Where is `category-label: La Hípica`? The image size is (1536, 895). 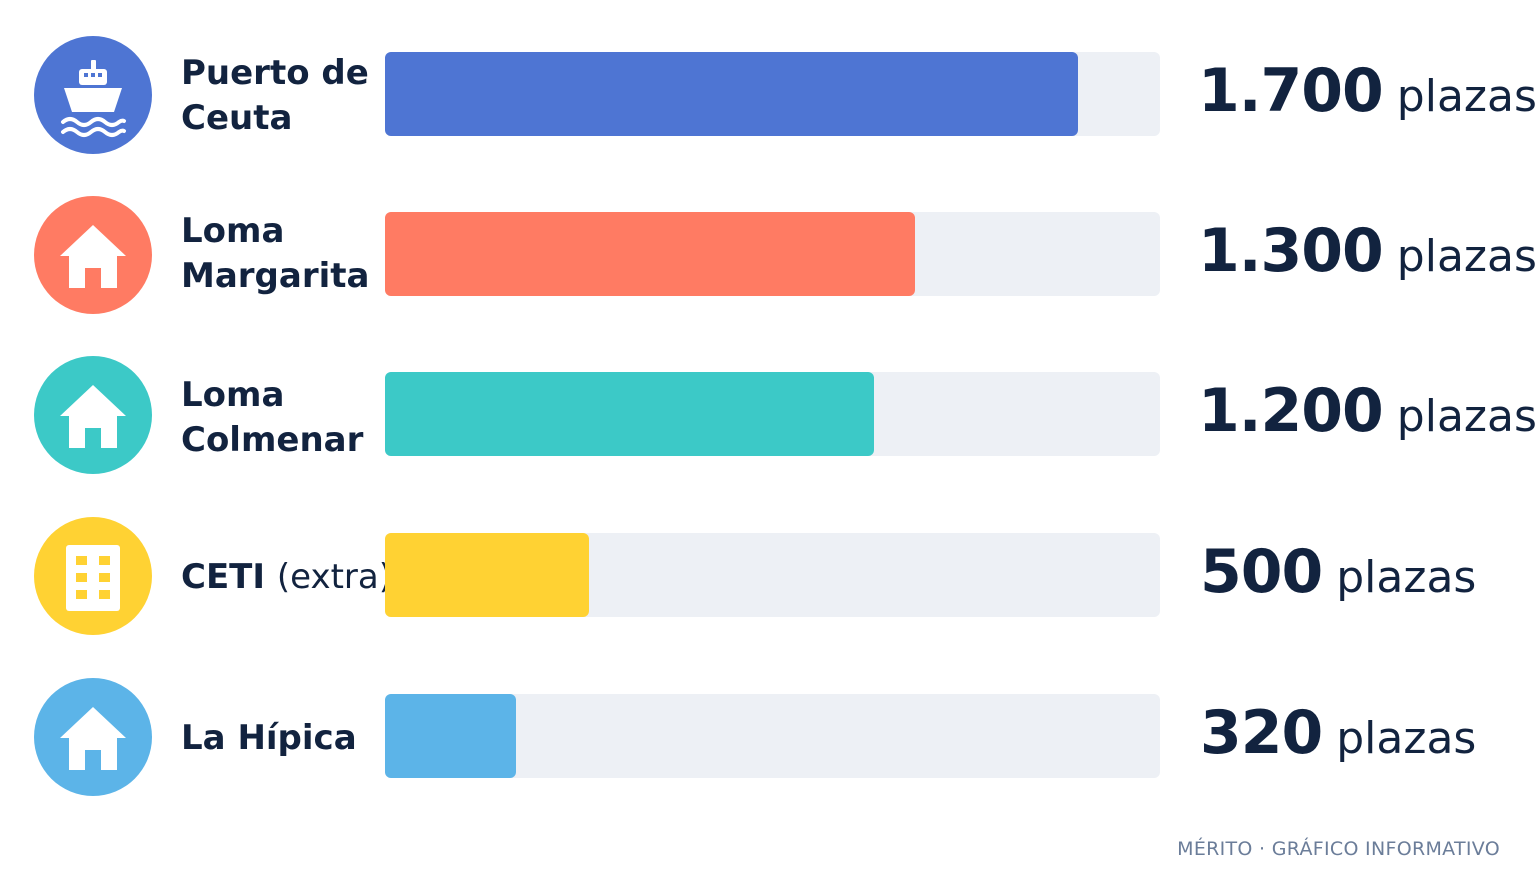
category-label: La Hípica is located at coordinates (269, 738).